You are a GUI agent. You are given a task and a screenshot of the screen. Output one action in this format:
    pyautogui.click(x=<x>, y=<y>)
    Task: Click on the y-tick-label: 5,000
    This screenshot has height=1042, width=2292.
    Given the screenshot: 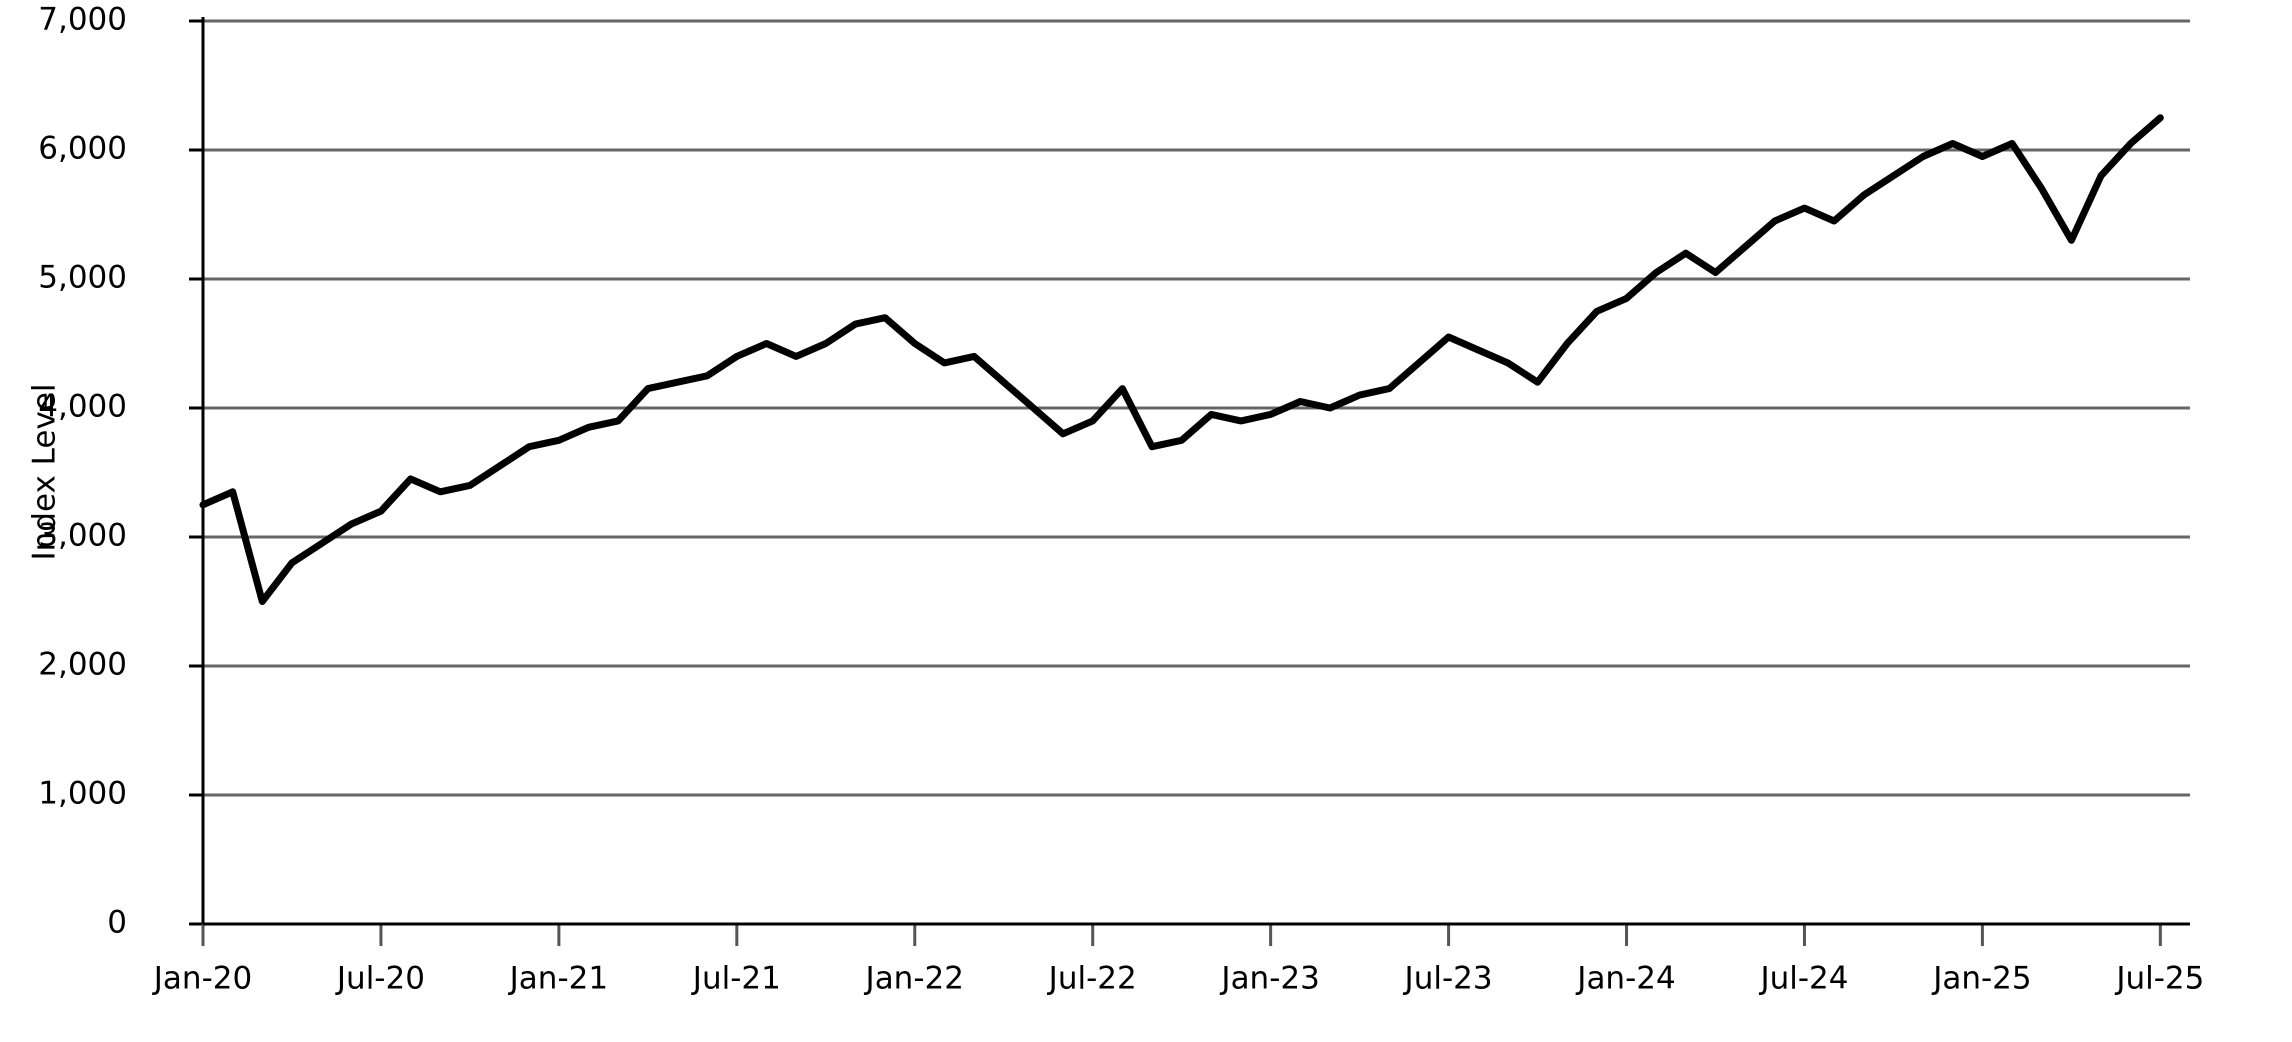 What is the action you would take?
    pyautogui.click(x=82, y=278)
    